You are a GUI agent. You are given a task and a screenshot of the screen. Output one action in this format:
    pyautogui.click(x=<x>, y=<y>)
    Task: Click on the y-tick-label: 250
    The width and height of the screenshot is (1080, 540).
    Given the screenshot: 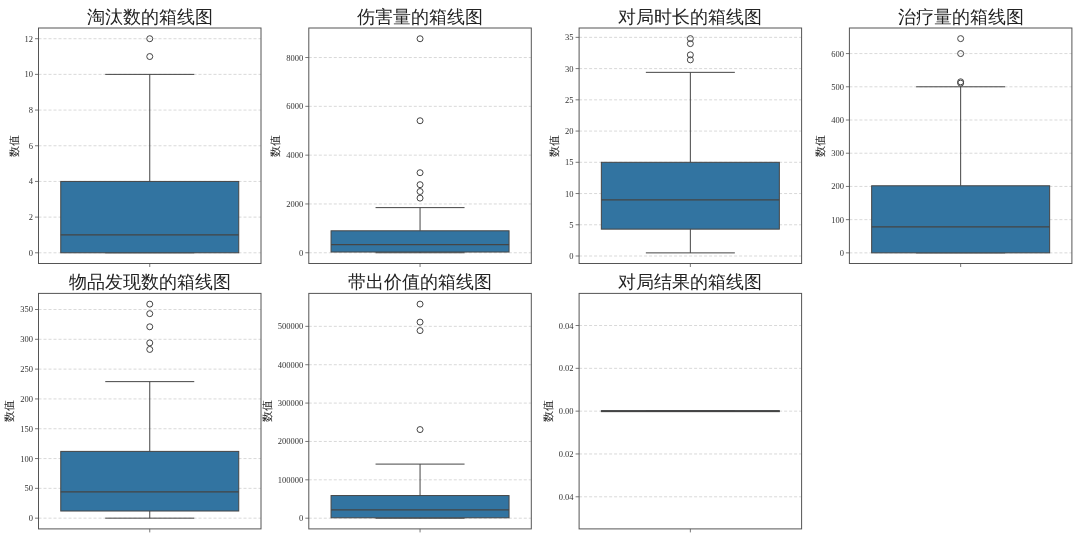 What is the action you would take?
    pyautogui.click(x=26, y=369)
    